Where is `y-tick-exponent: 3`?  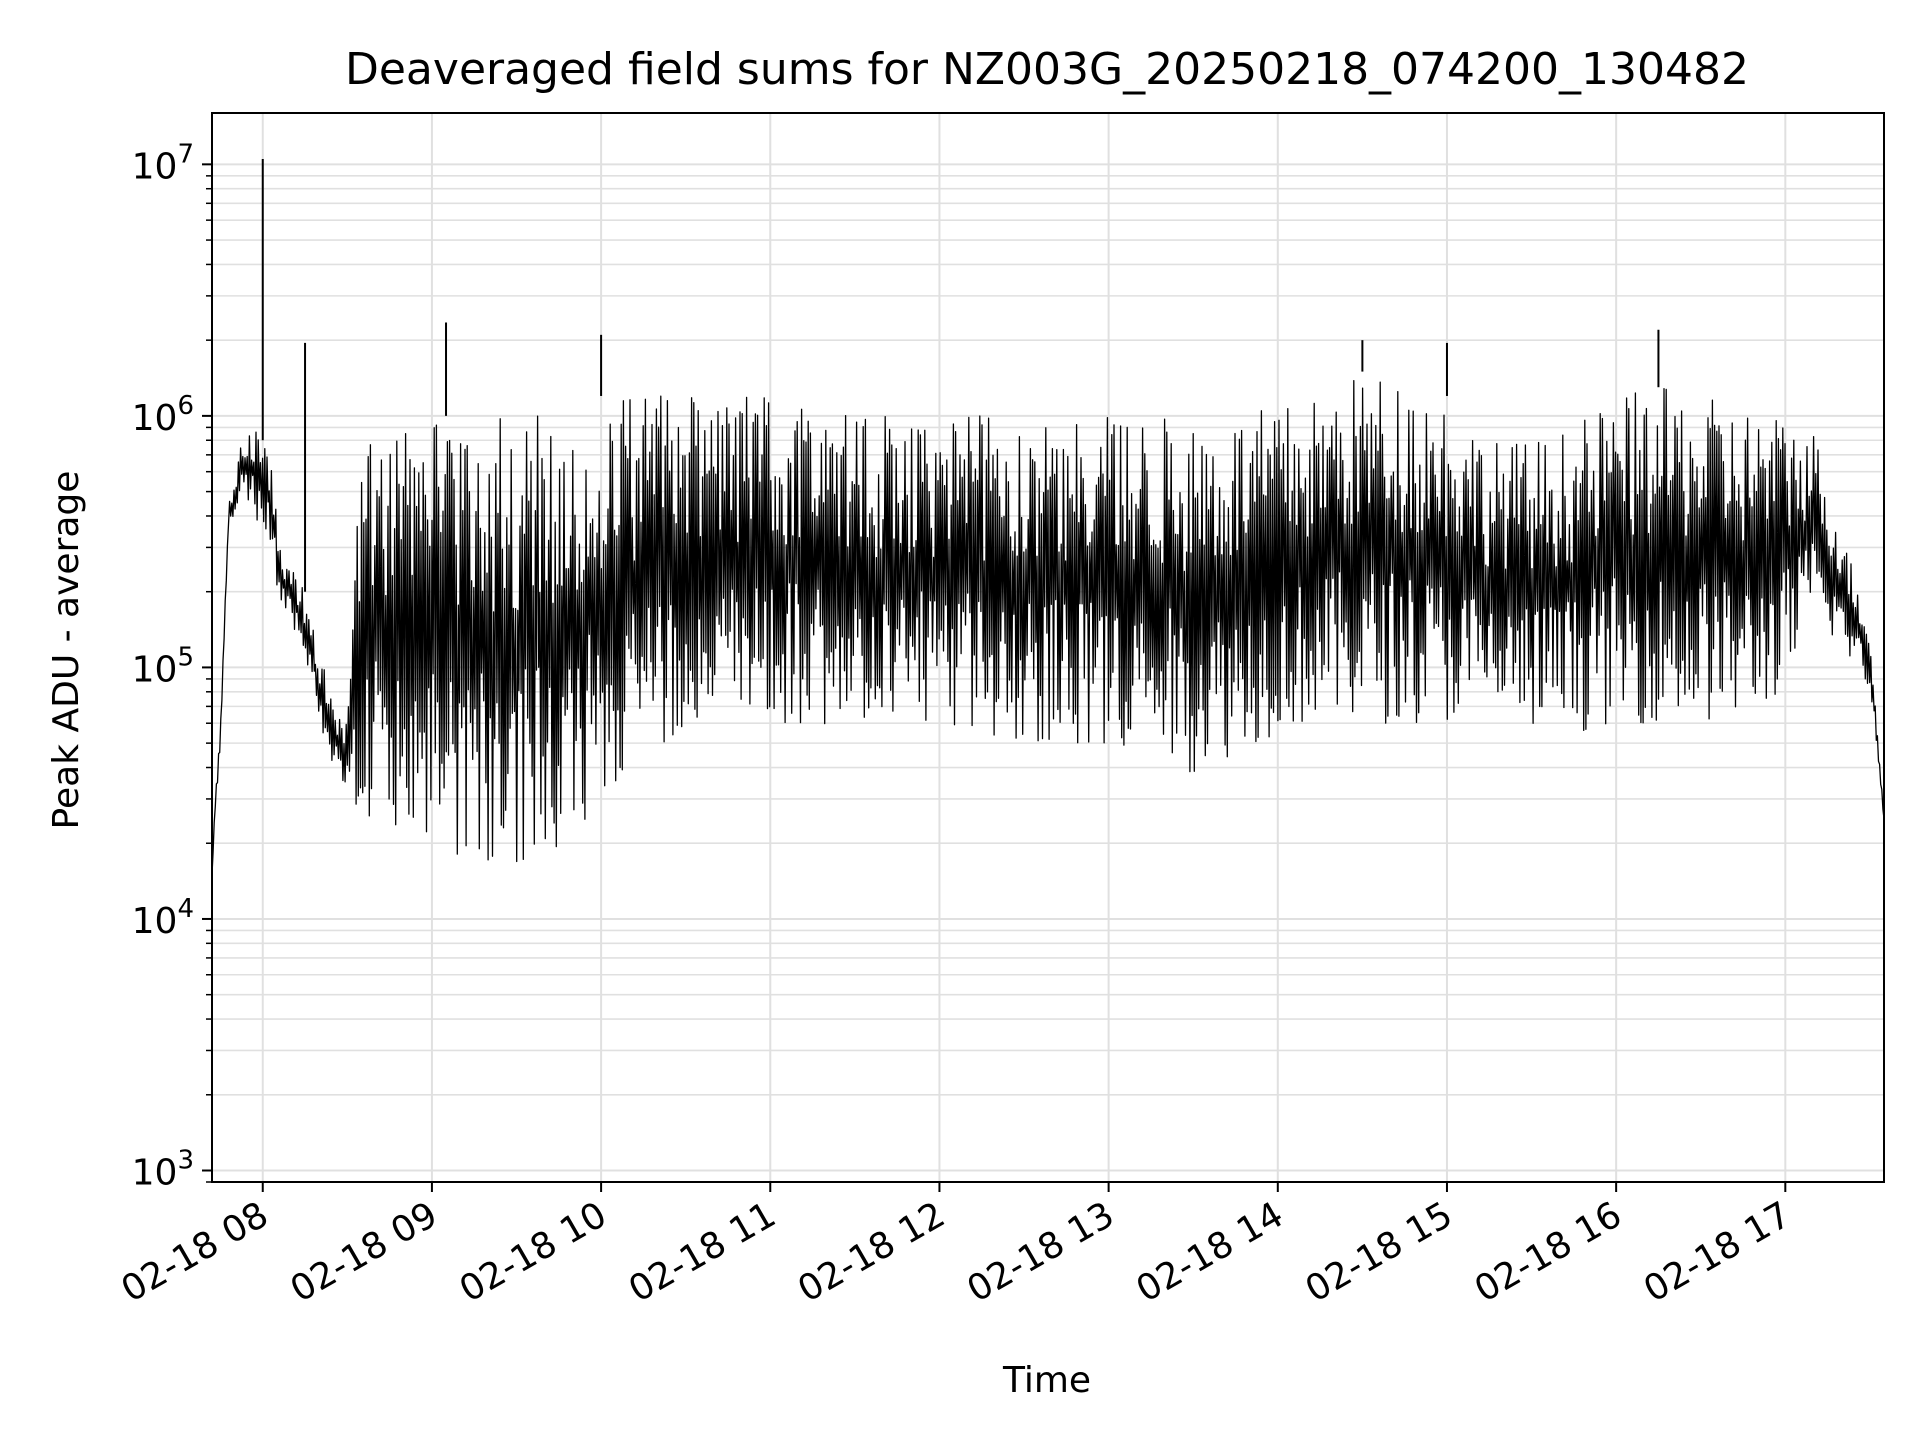
y-tick-exponent: 3 is located at coordinates (185, 1160).